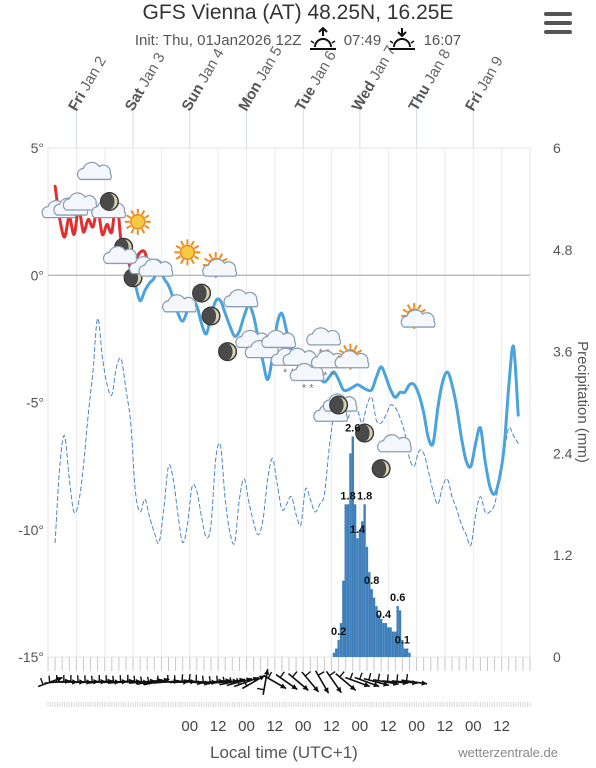 This screenshot has height=768, width=596. Describe the element at coordinates (316, 81) in the screenshot. I see `day-label-4: Tue Jan 6` at that location.